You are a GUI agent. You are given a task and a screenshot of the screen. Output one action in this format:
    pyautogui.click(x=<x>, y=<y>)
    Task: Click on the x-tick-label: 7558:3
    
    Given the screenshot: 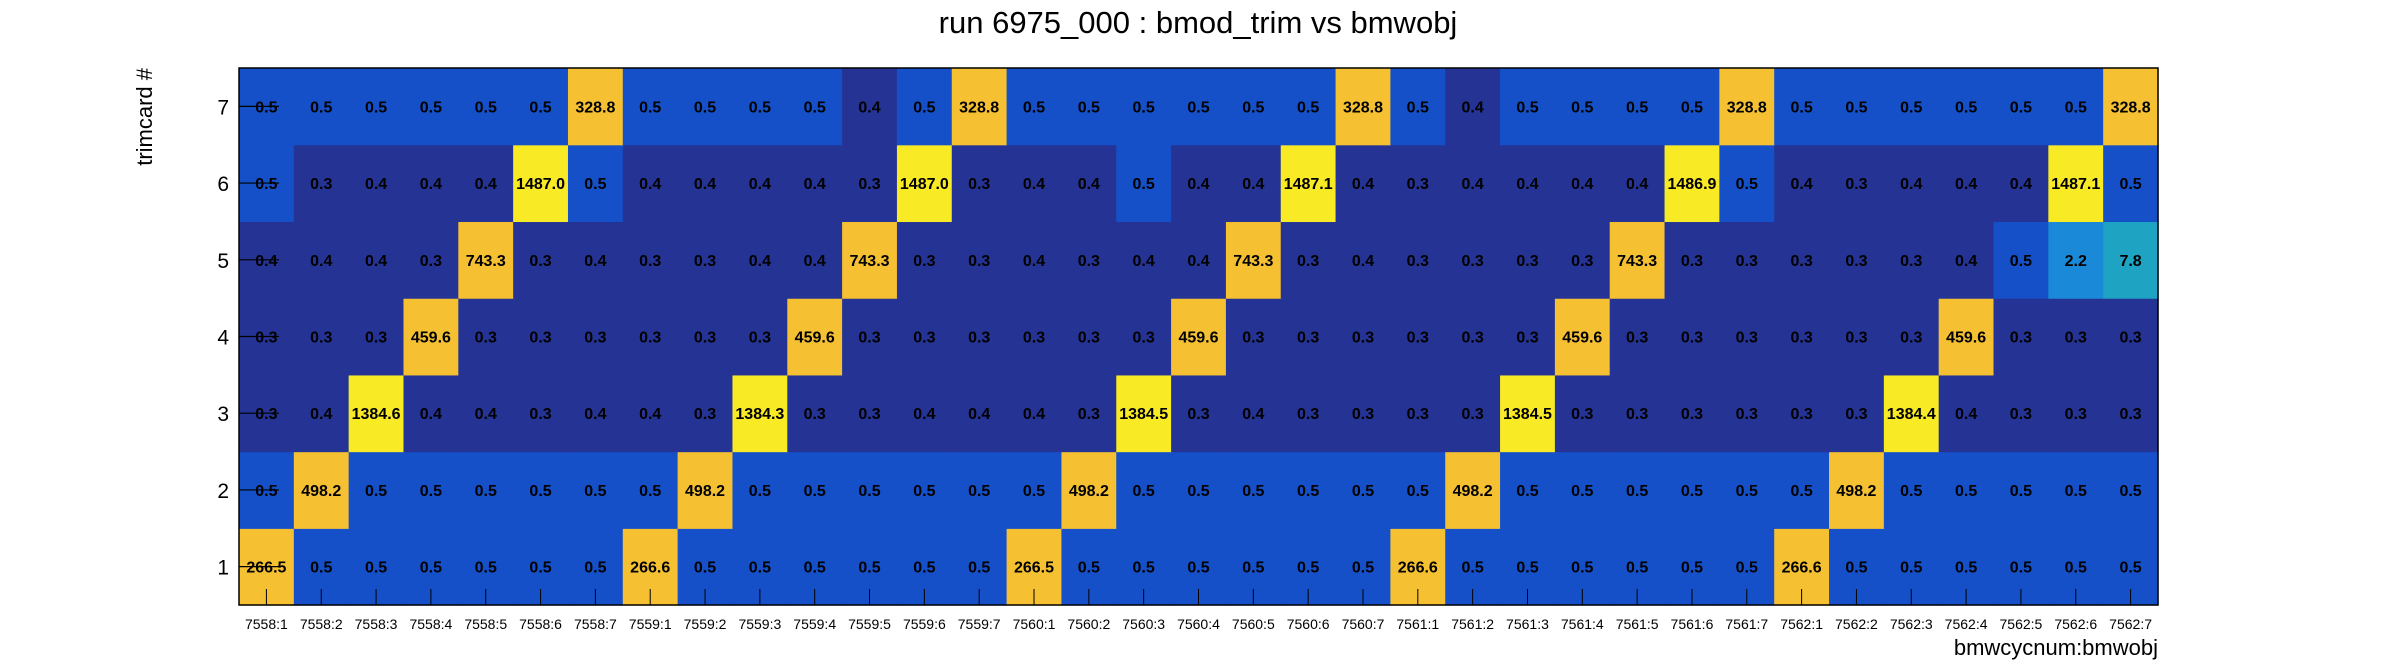 What is the action you would take?
    pyautogui.click(x=376, y=624)
    